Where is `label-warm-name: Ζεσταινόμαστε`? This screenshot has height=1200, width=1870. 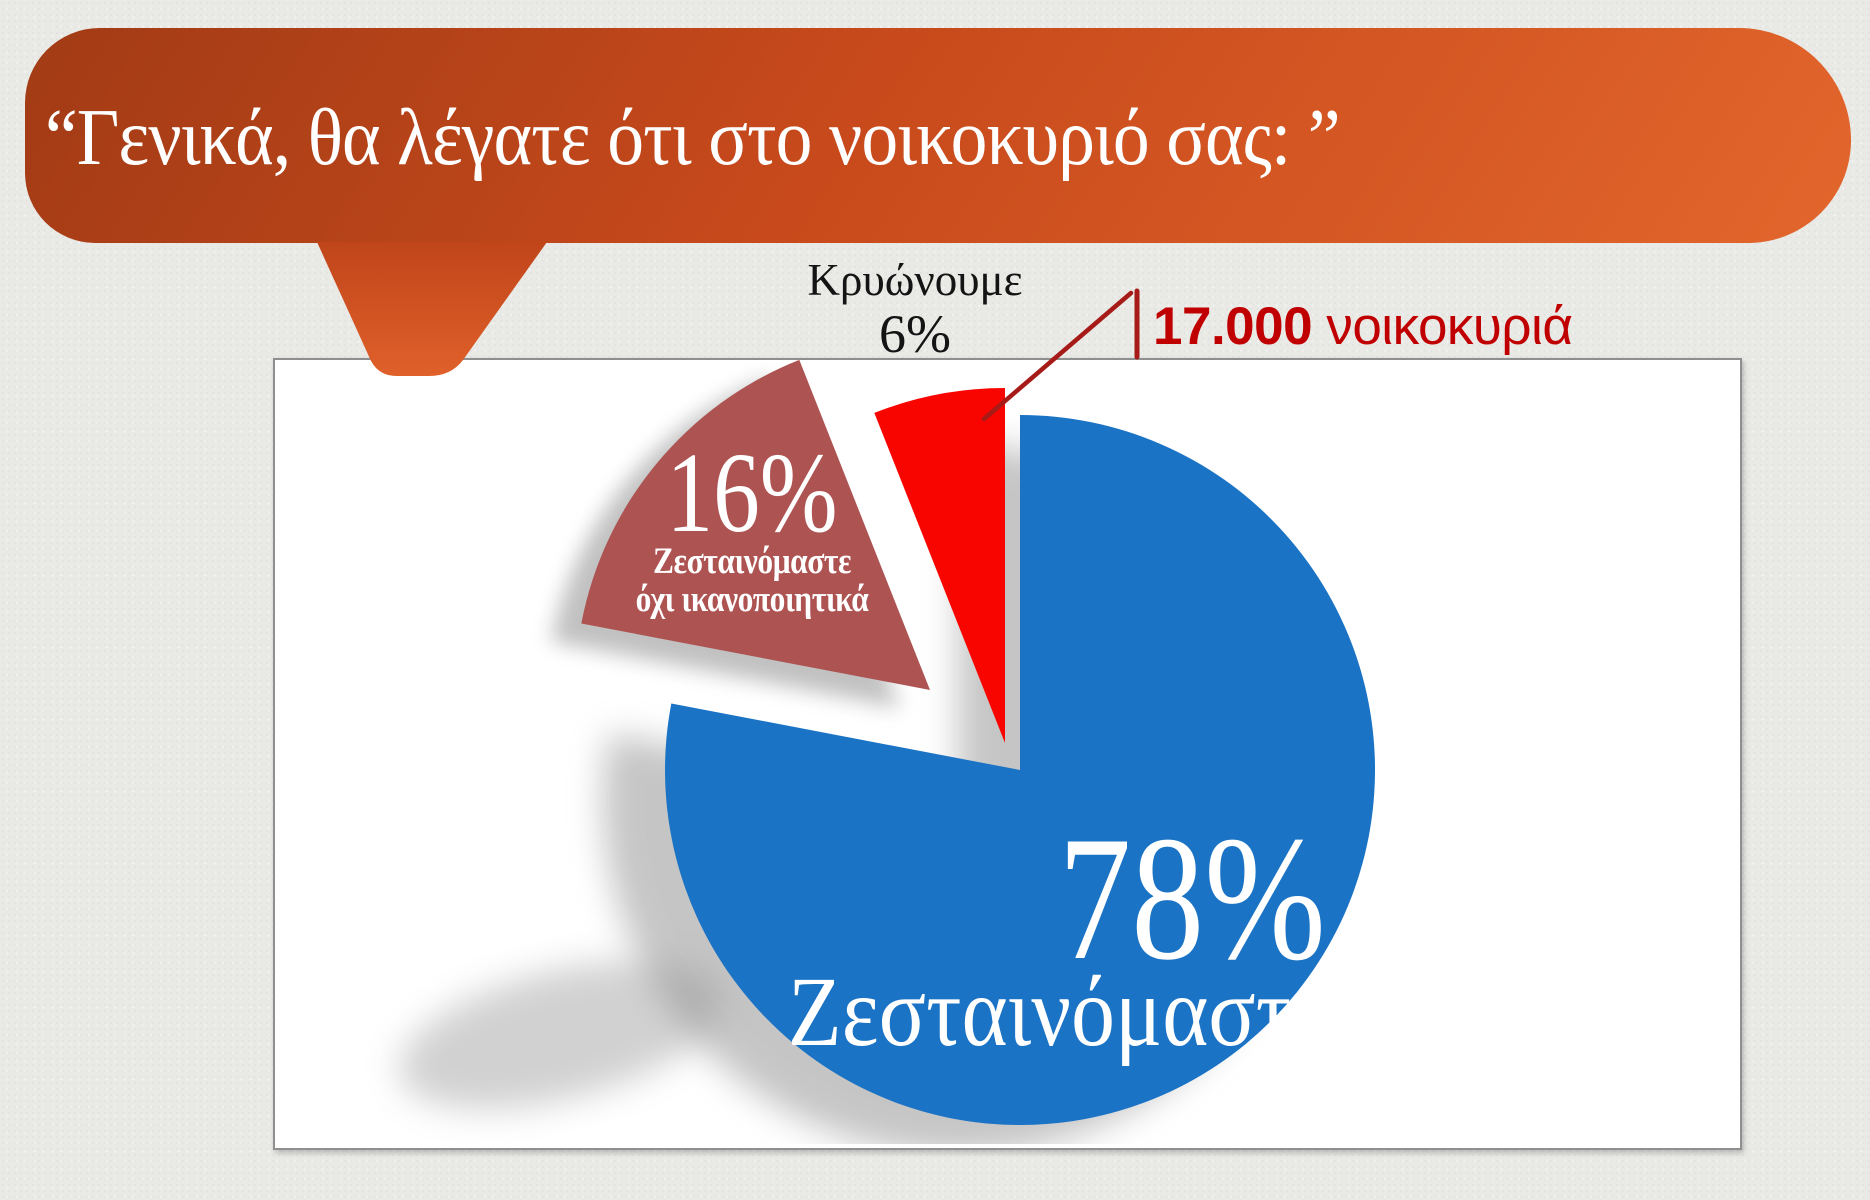 label-warm-name: Ζεσταινόμαστε is located at coordinates (1058, 1011).